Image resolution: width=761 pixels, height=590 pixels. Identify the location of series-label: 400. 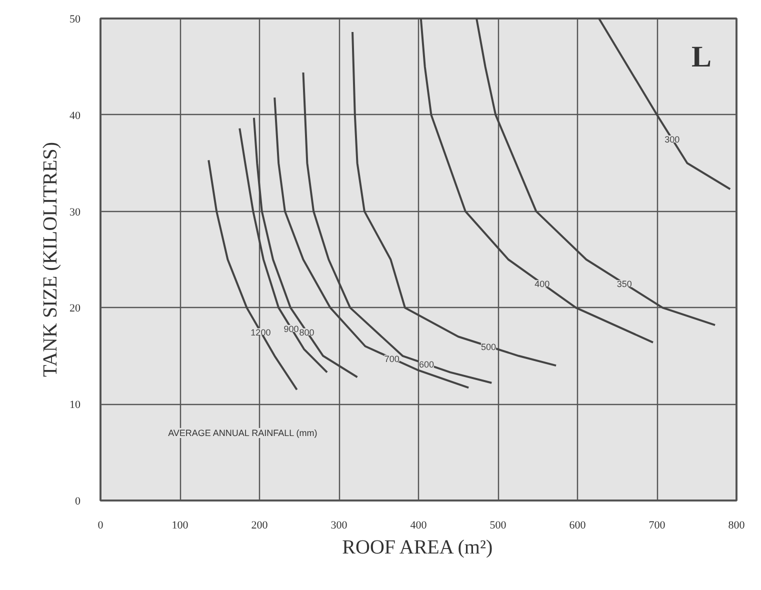
(542, 284).